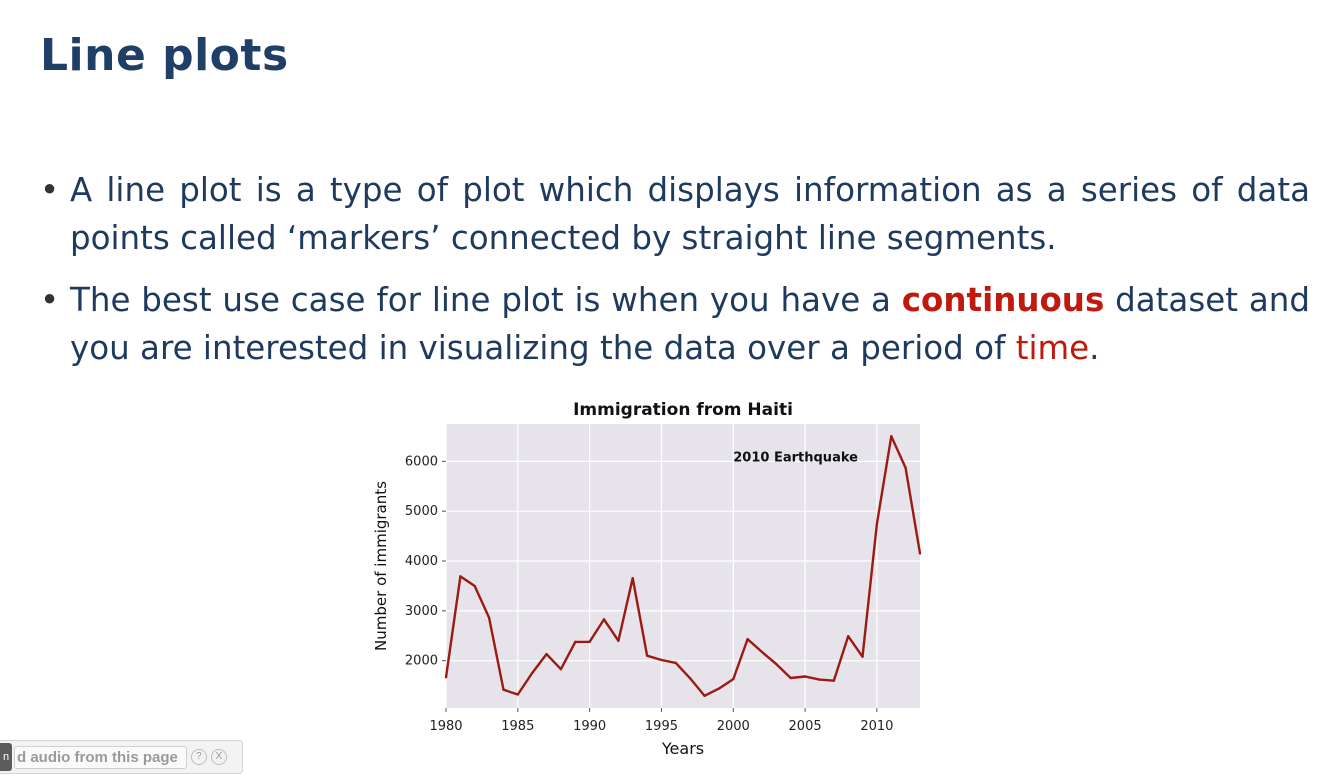 The image size is (1332, 779). Describe the element at coordinates (589, 726) in the screenshot. I see `x-tick-label: 1990` at that location.